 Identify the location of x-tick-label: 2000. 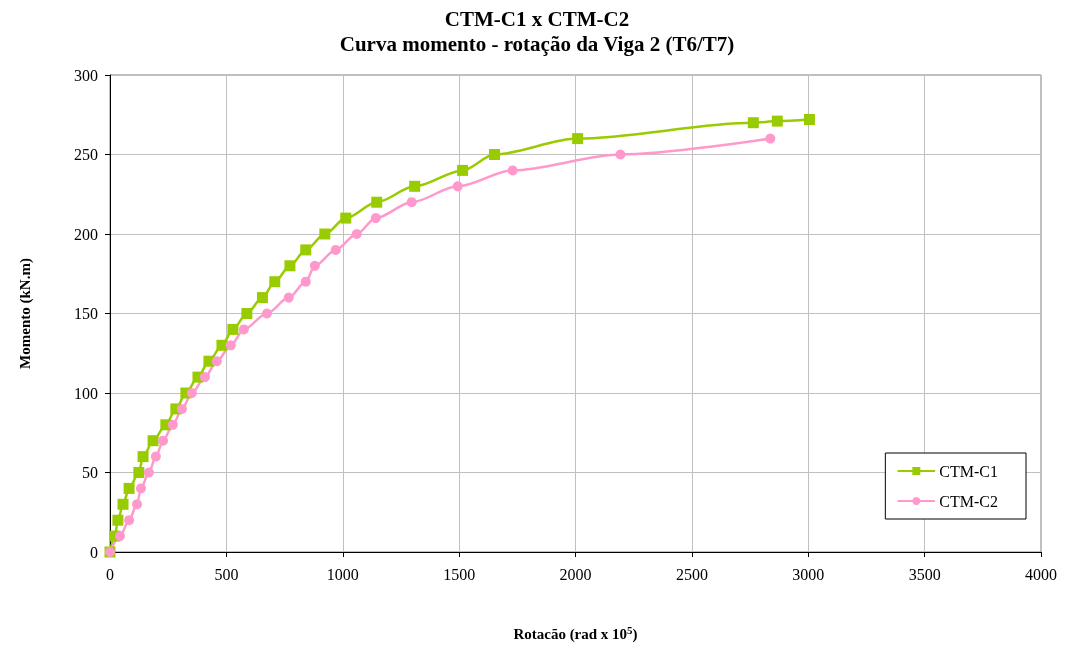
(575, 574).